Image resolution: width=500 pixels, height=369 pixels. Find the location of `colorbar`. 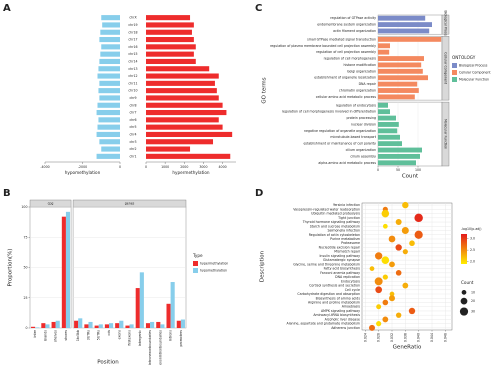

colorbar is located at coordinates (464, 249).